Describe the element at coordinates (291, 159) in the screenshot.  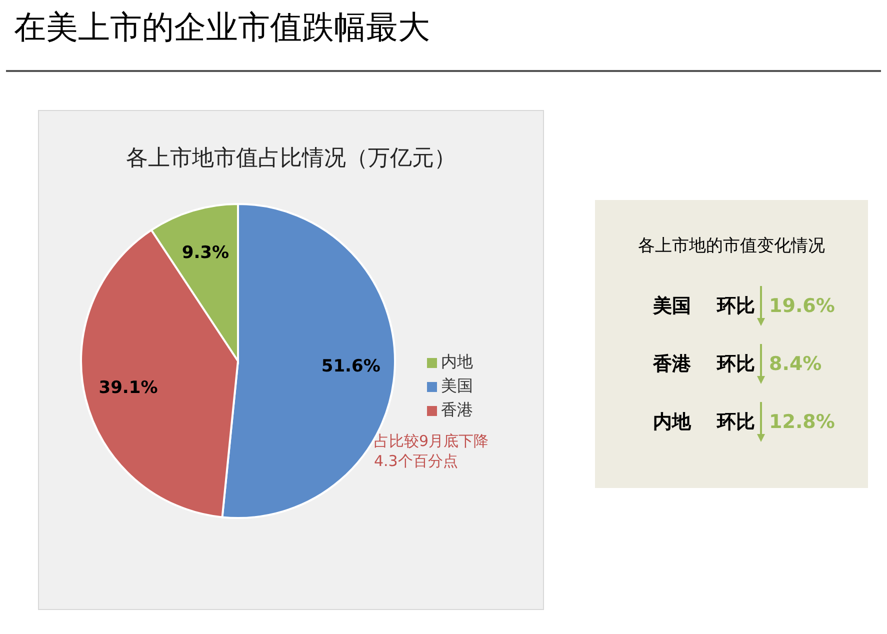
I see `chart-subtitle: 各上市地市值占比情况（万亿元）` at that location.